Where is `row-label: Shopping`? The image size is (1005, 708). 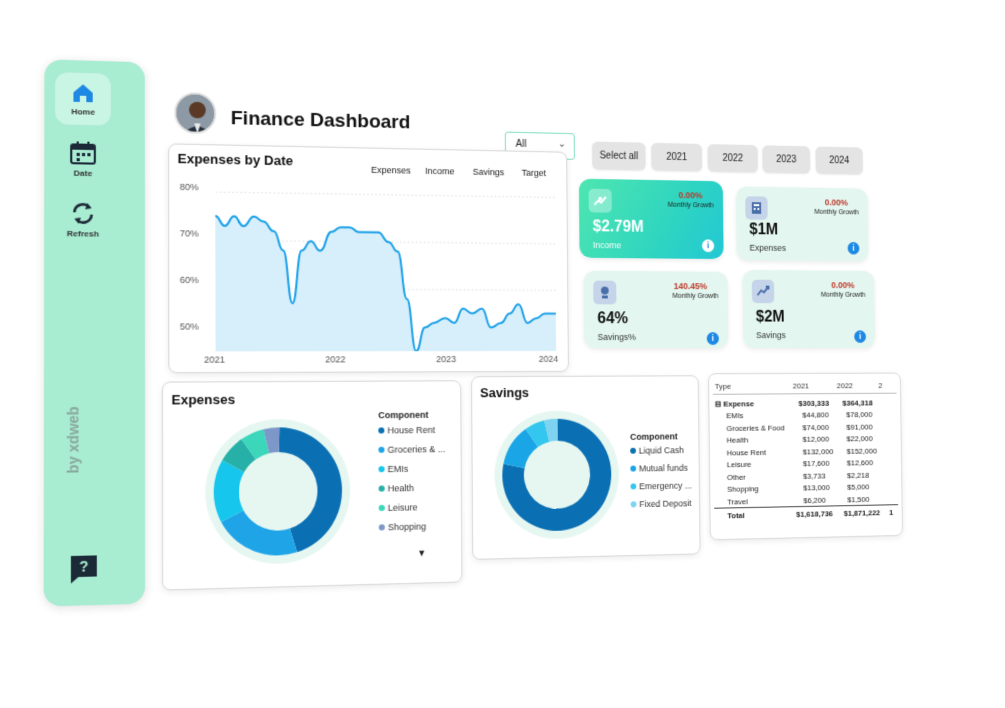 row-label: Shopping is located at coordinates (743, 488).